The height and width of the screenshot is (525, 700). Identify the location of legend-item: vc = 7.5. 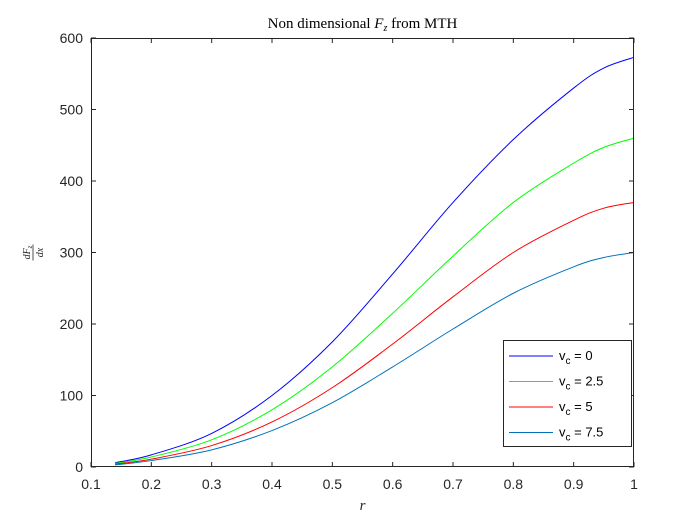
(556, 434).